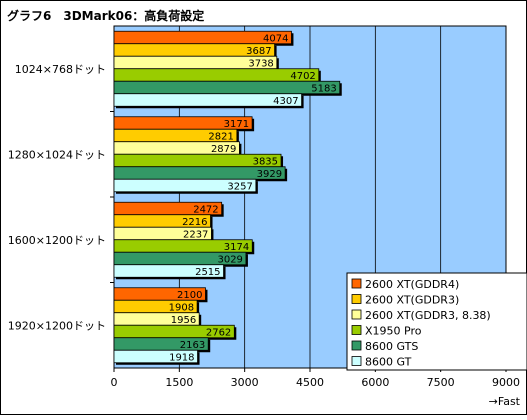  I want to click on legend-label: X1950 Pro, so click(393, 331).